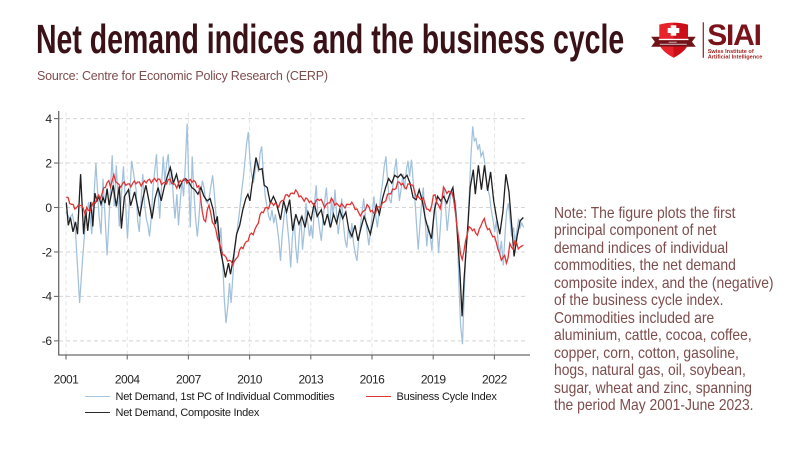 This screenshot has height=450, width=800. What do you see at coordinates (731, 52) in the screenshot?
I see `svg-text: Swiss Institute of` at bounding box center [731, 52].